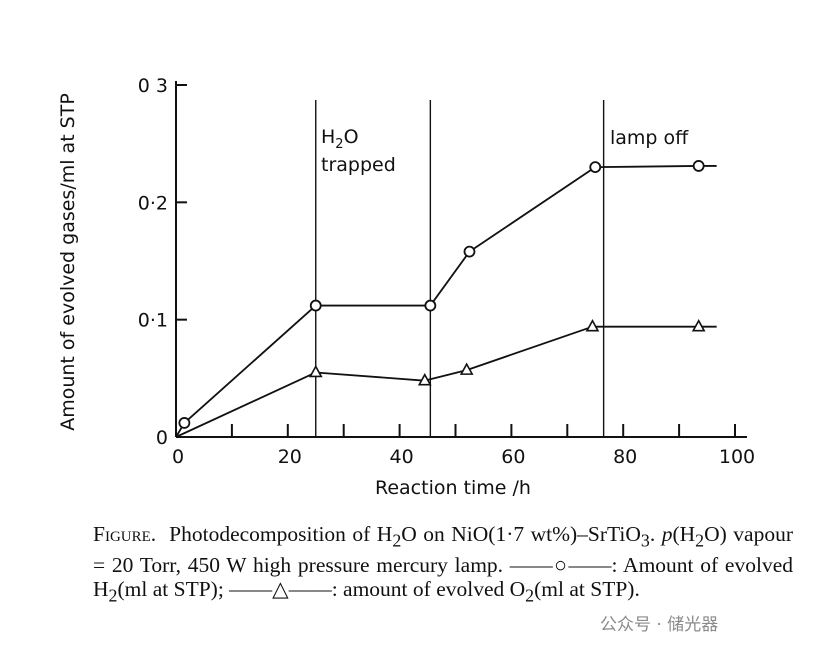 This screenshot has height=655, width=817. What do you see at coordinates (453, 488) in the screenshot?
I see `x-axis-label: Reaction time /h` at bounding box center [453, 488].